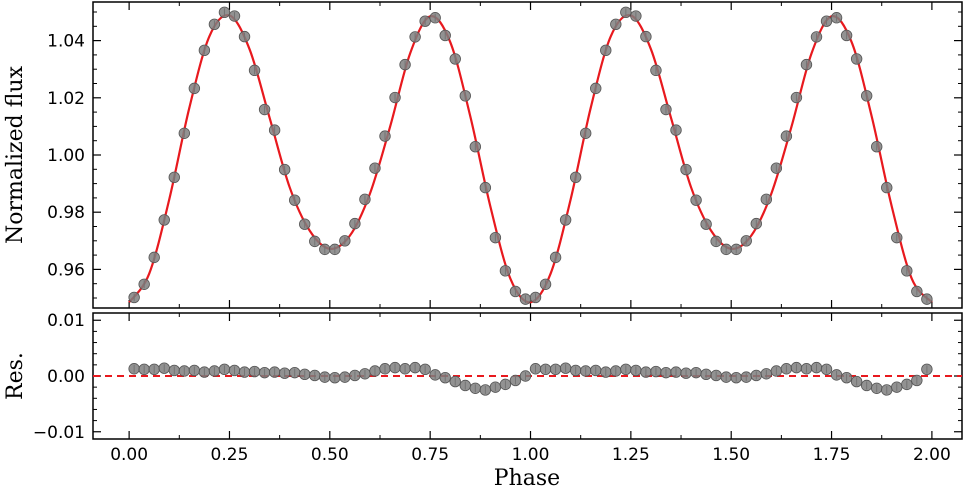  I want to click on x-tick-label: 0.00, so click(129, 455).